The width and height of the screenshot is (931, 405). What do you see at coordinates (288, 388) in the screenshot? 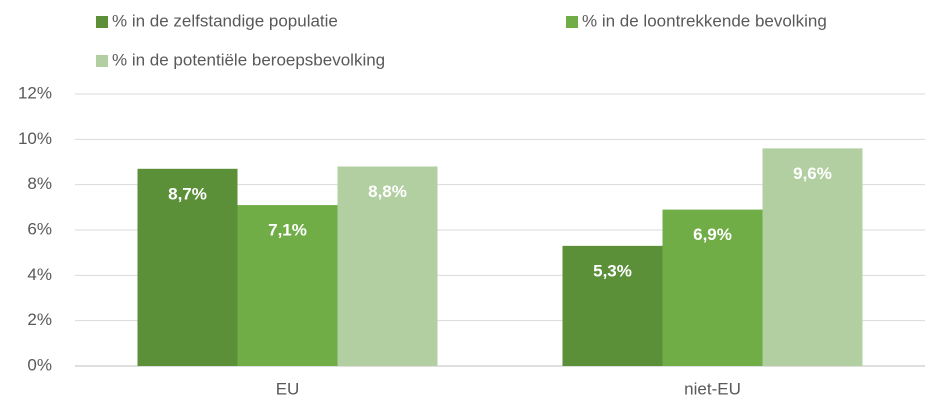
I see `x-tick-label: EU` at bounding box center [288, 388].